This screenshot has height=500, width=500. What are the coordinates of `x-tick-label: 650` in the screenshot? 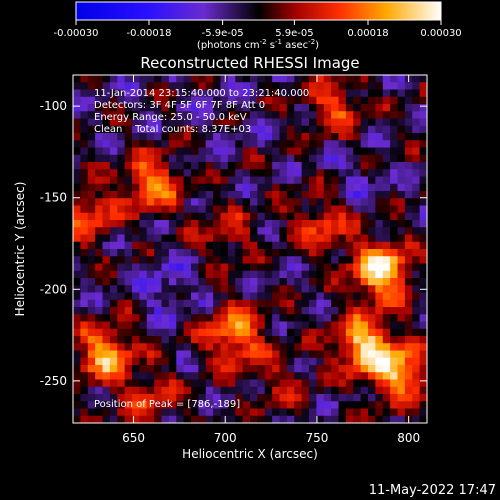 It's located at (133, 438).